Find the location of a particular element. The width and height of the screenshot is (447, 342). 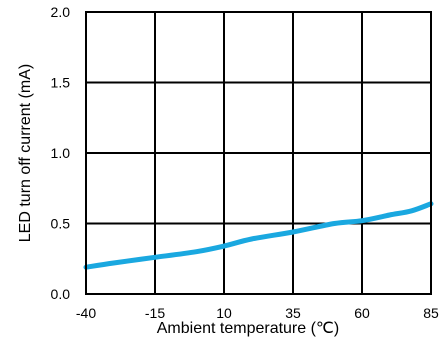

x-tick-label: 35 is located at coordinates (293, 313).